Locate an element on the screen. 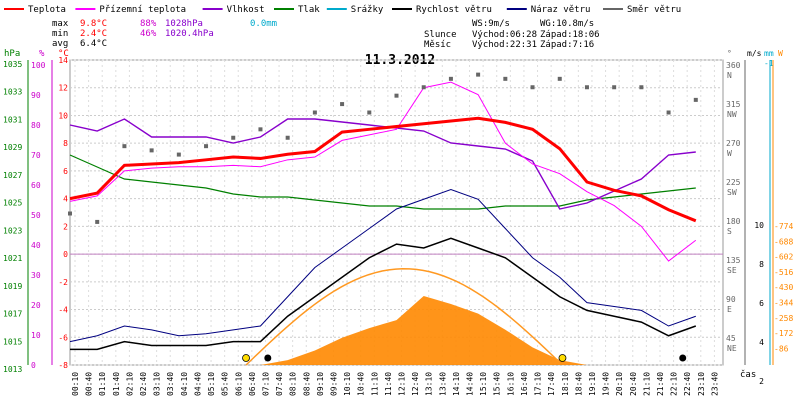 The height and width of the screenshot is (400, 800). x-tick-label: 11:10 is located at coordinates (374, 384).